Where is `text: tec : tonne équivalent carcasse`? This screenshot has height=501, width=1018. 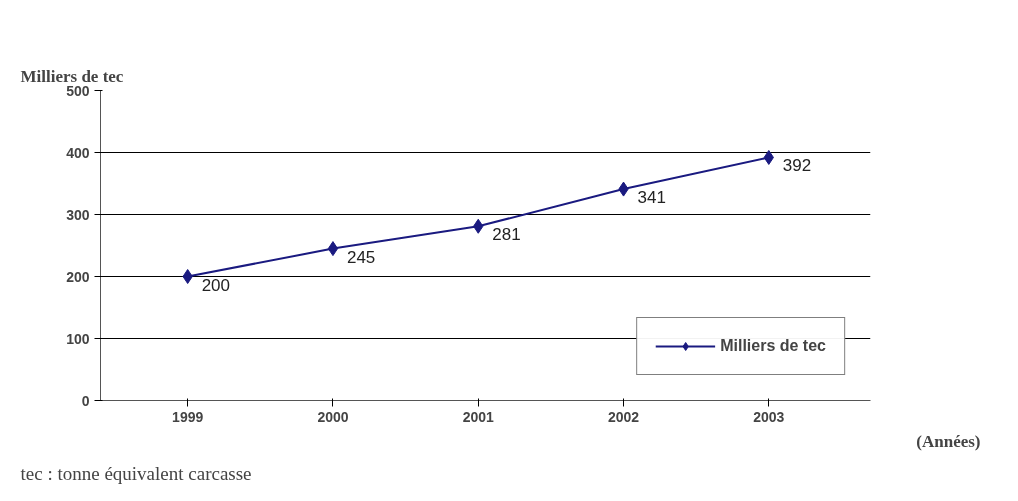
text: tec : tonne équivalent carcasse is located at coordinates (136, 473).